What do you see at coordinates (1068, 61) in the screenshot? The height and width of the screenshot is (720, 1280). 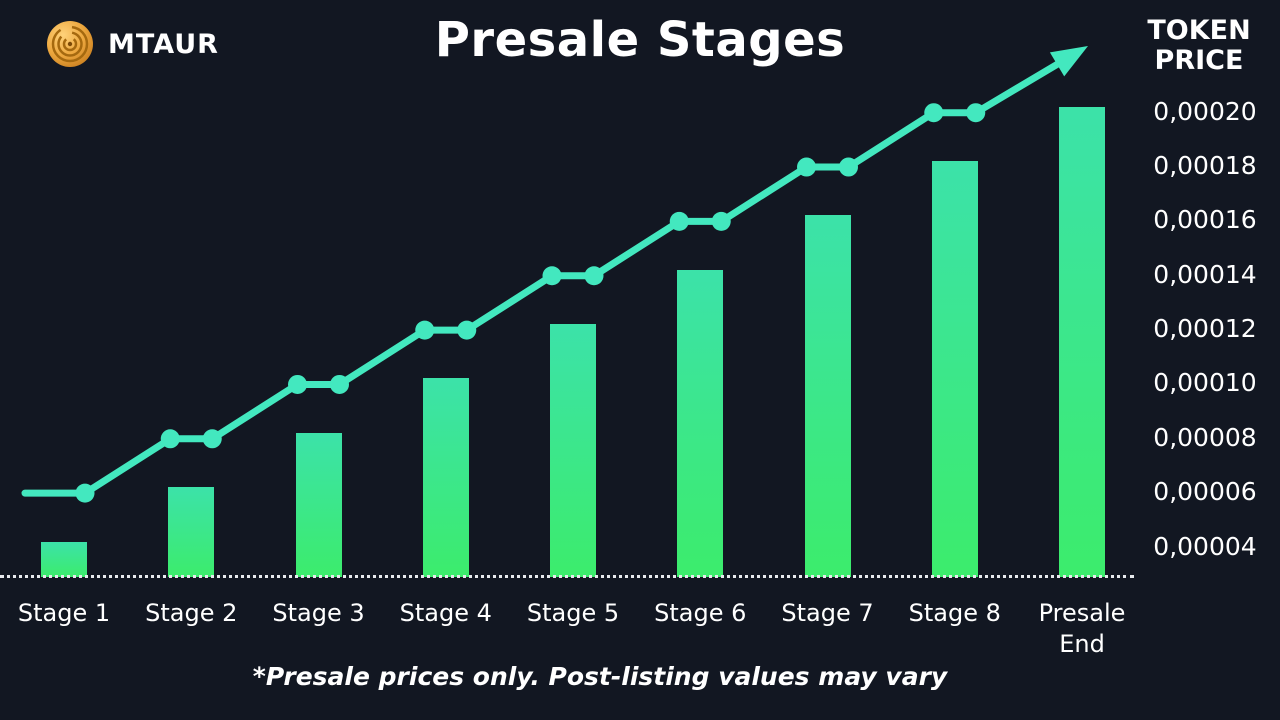 I see `trend-arrow-head-icon` at bounding box center [1068, 61].